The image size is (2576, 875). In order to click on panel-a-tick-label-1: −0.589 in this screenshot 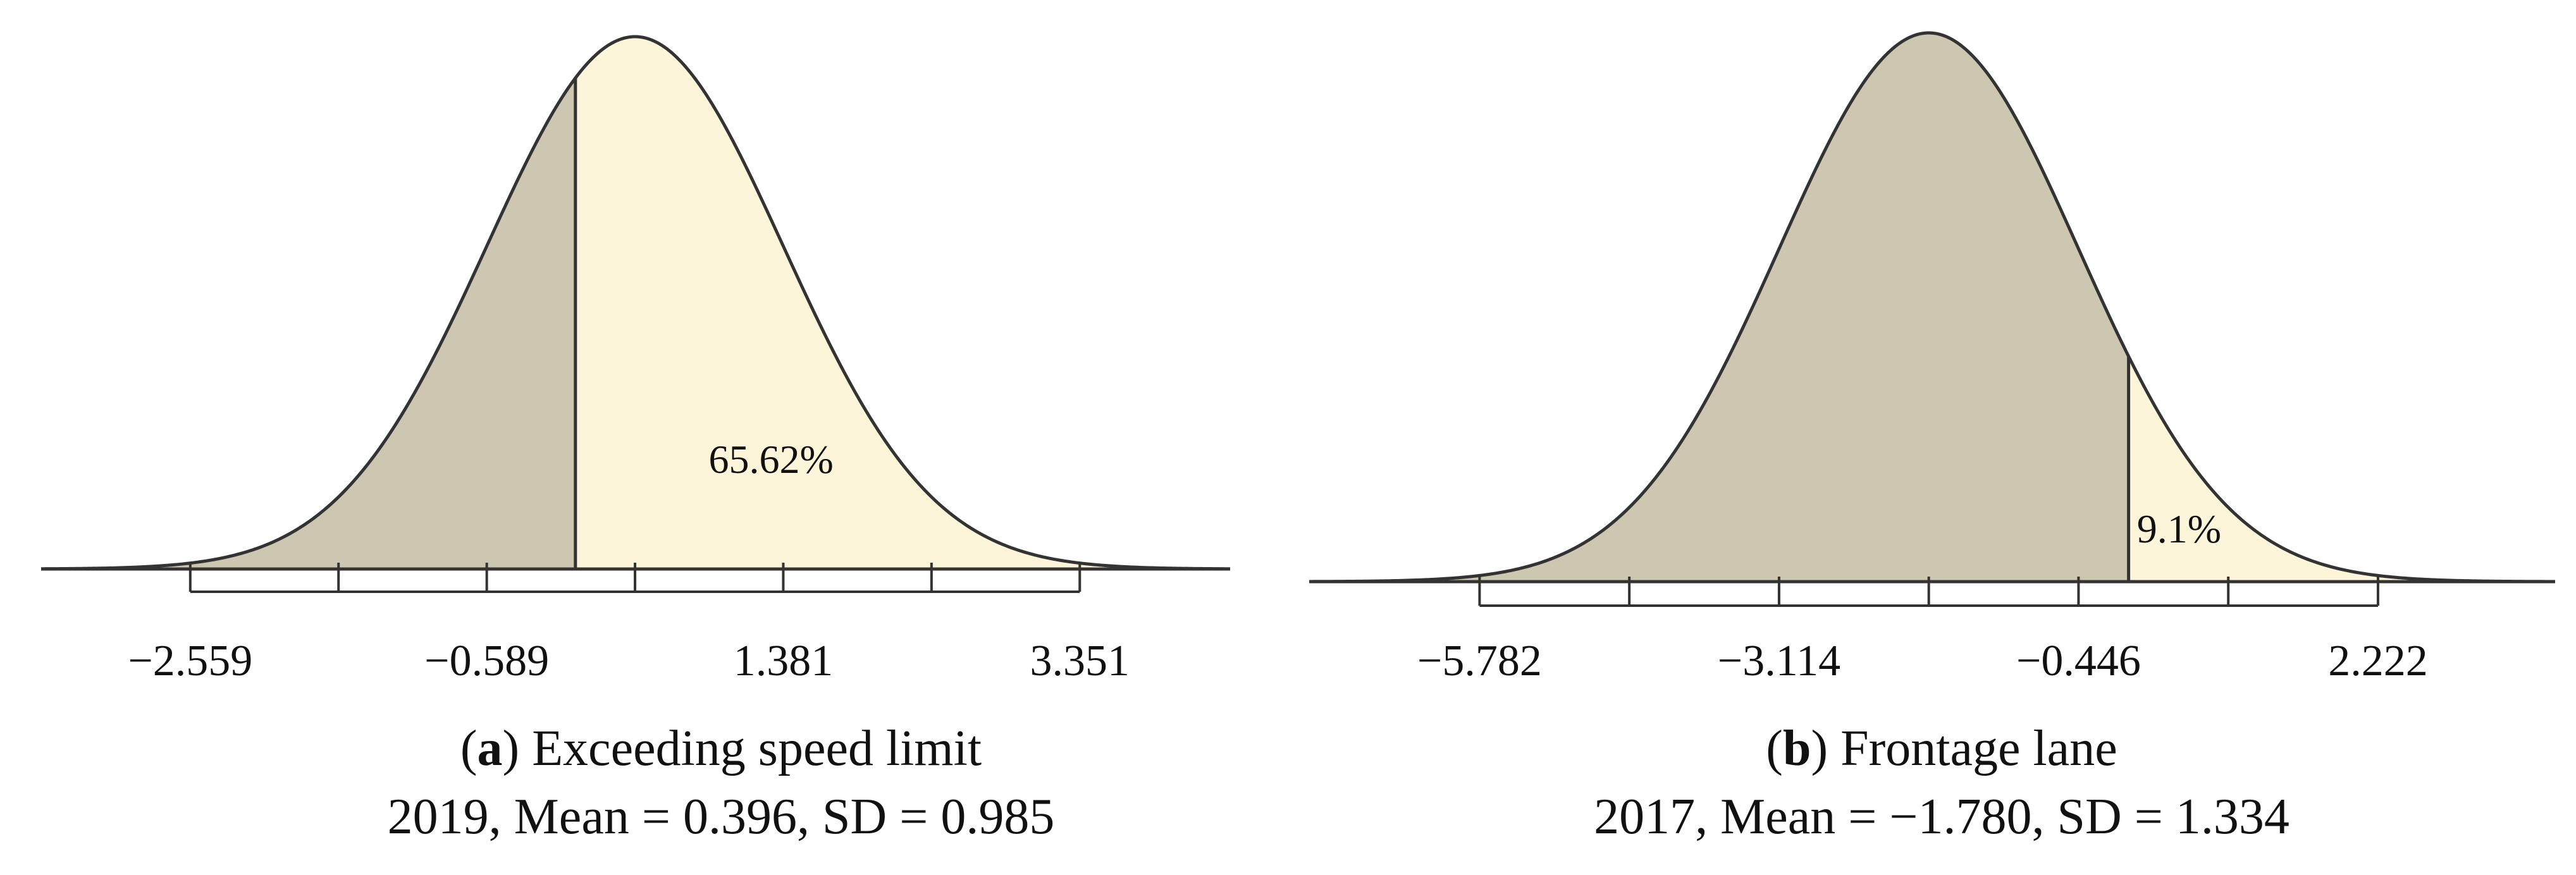, I will do `click(486, 661)`.